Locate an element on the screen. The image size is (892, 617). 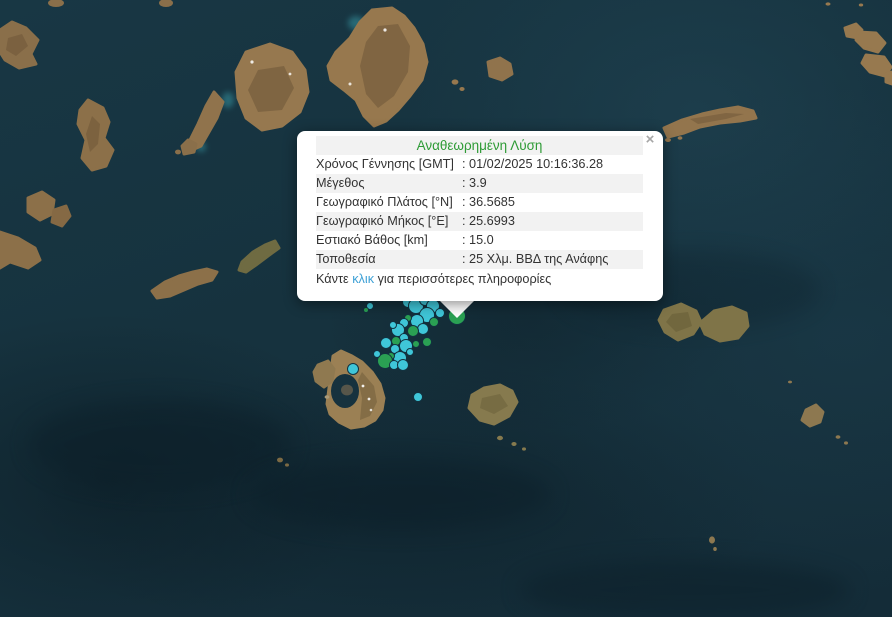
island-polyaigos is located at coordinates (61, 216).